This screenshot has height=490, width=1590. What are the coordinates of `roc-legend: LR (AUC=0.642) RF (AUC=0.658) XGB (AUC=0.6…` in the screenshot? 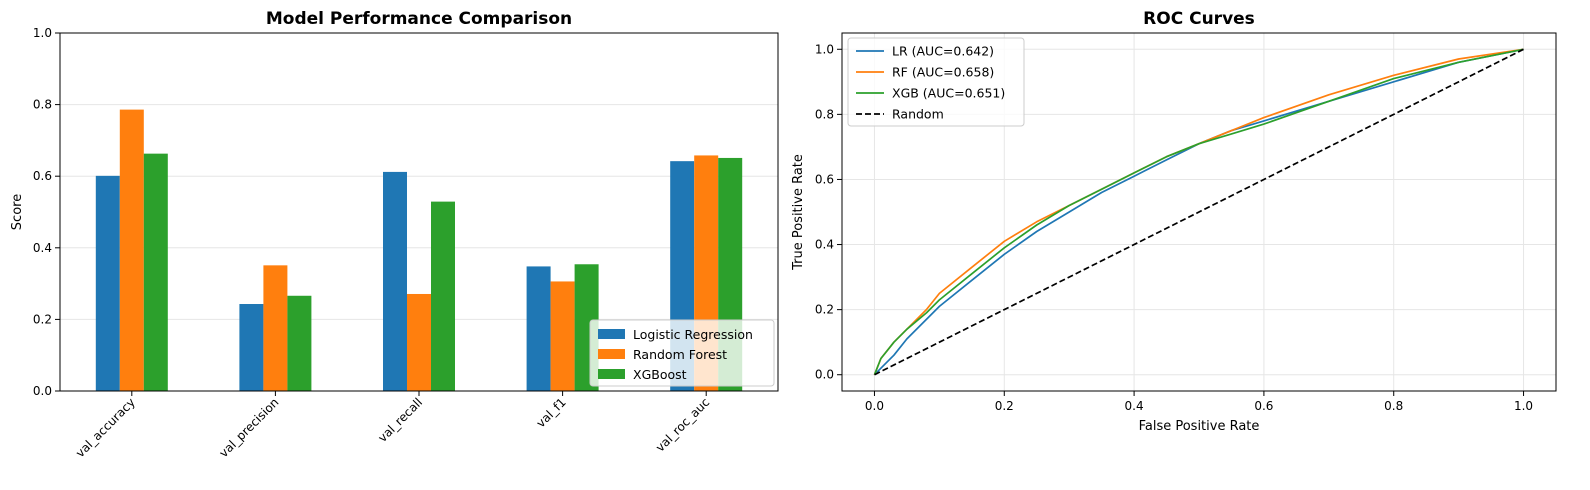 It's located at (936, 82).